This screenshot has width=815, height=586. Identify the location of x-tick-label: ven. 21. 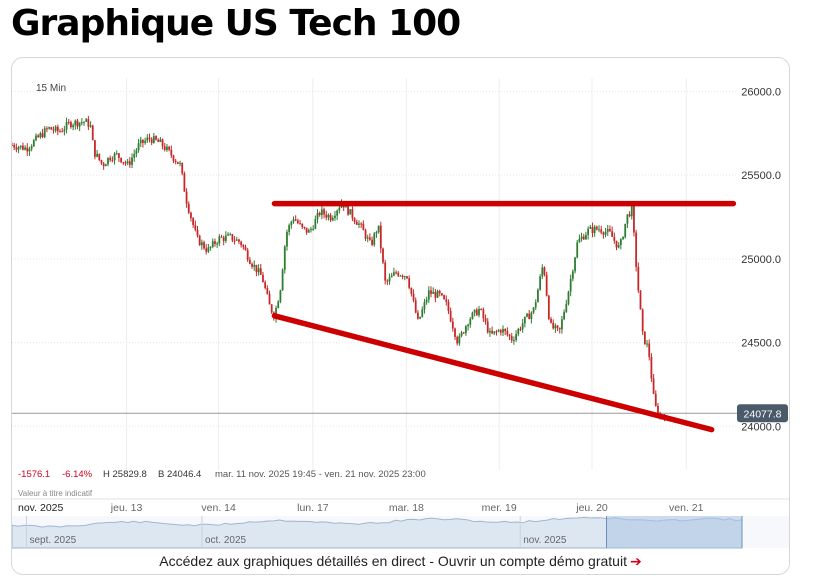
(686, 508).